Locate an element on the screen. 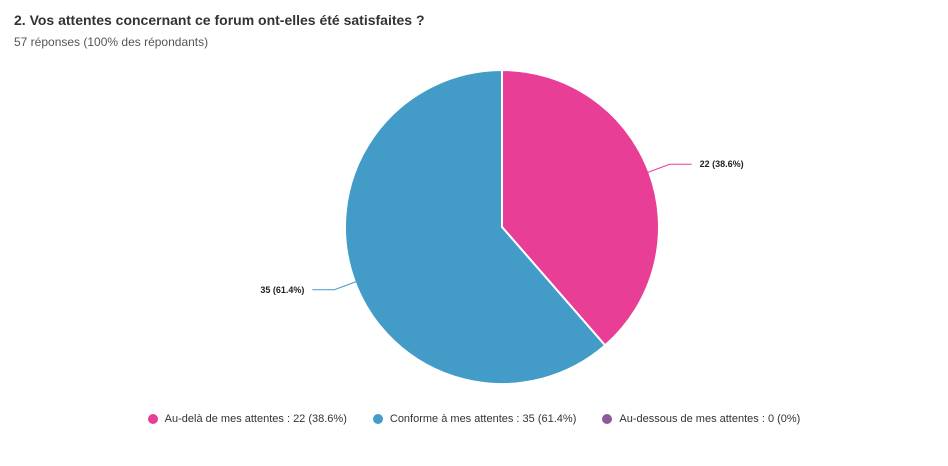 This screenshot has height=466, width=948. legend-item-conforme: Conforme à mes attentes : 35 (61.4%) is located at coordinates (474, 419).